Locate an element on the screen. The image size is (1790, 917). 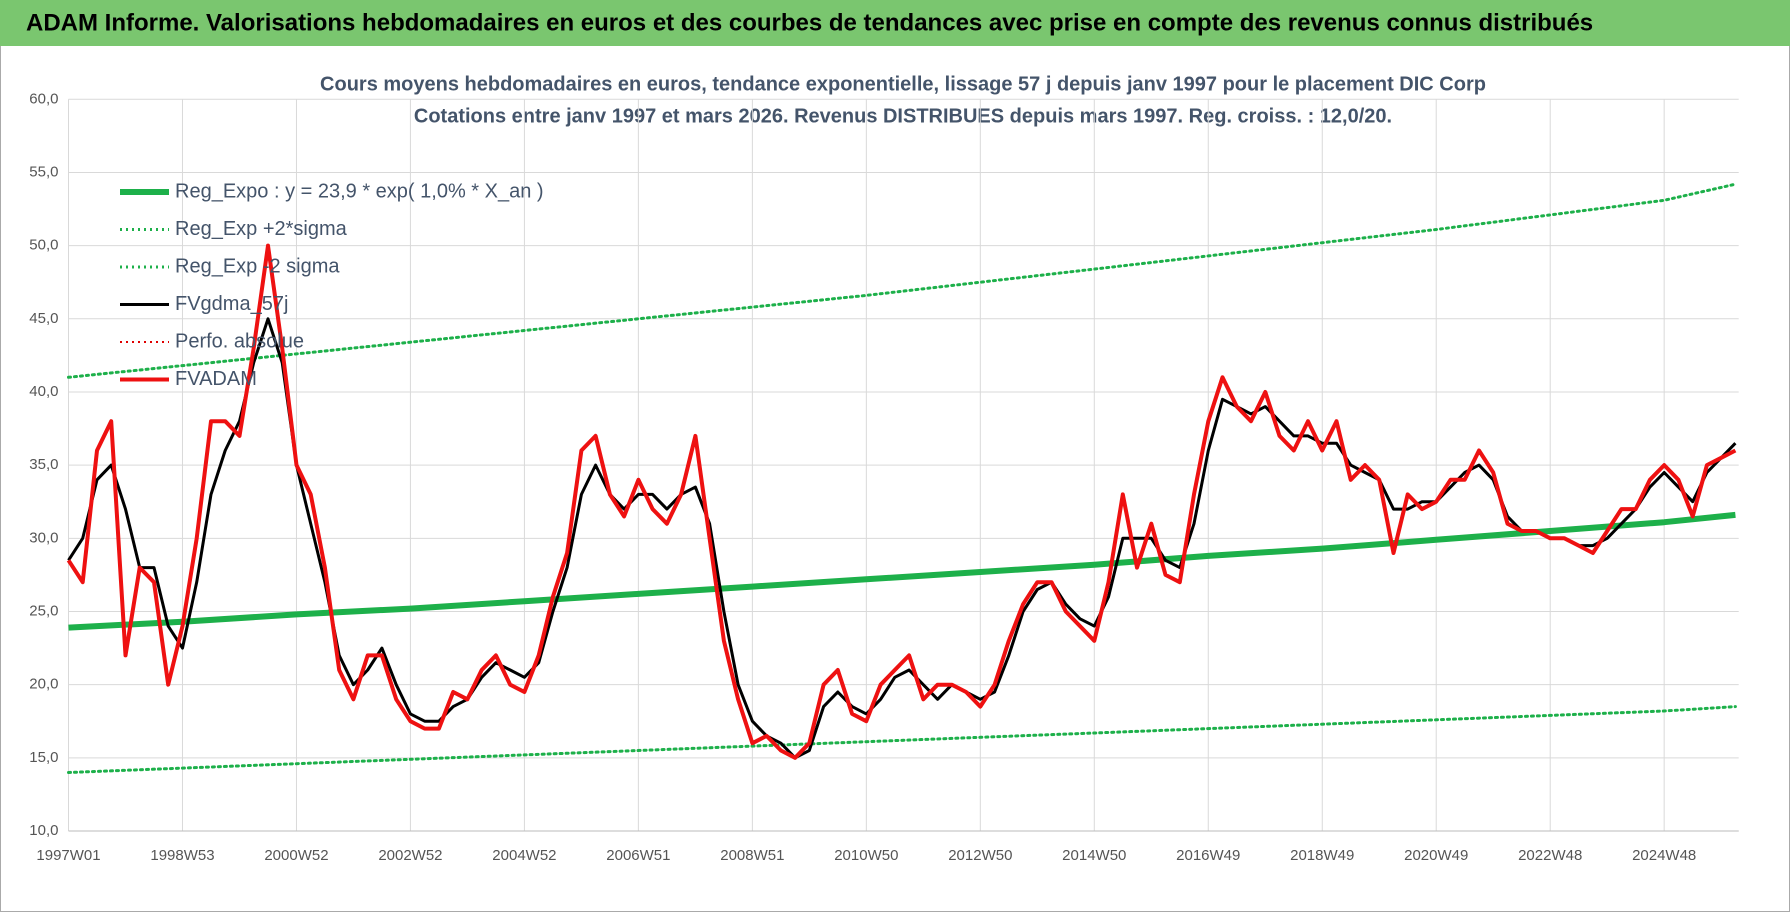
x-tick-label: 1998W53 is located at coordinates (182, 855).